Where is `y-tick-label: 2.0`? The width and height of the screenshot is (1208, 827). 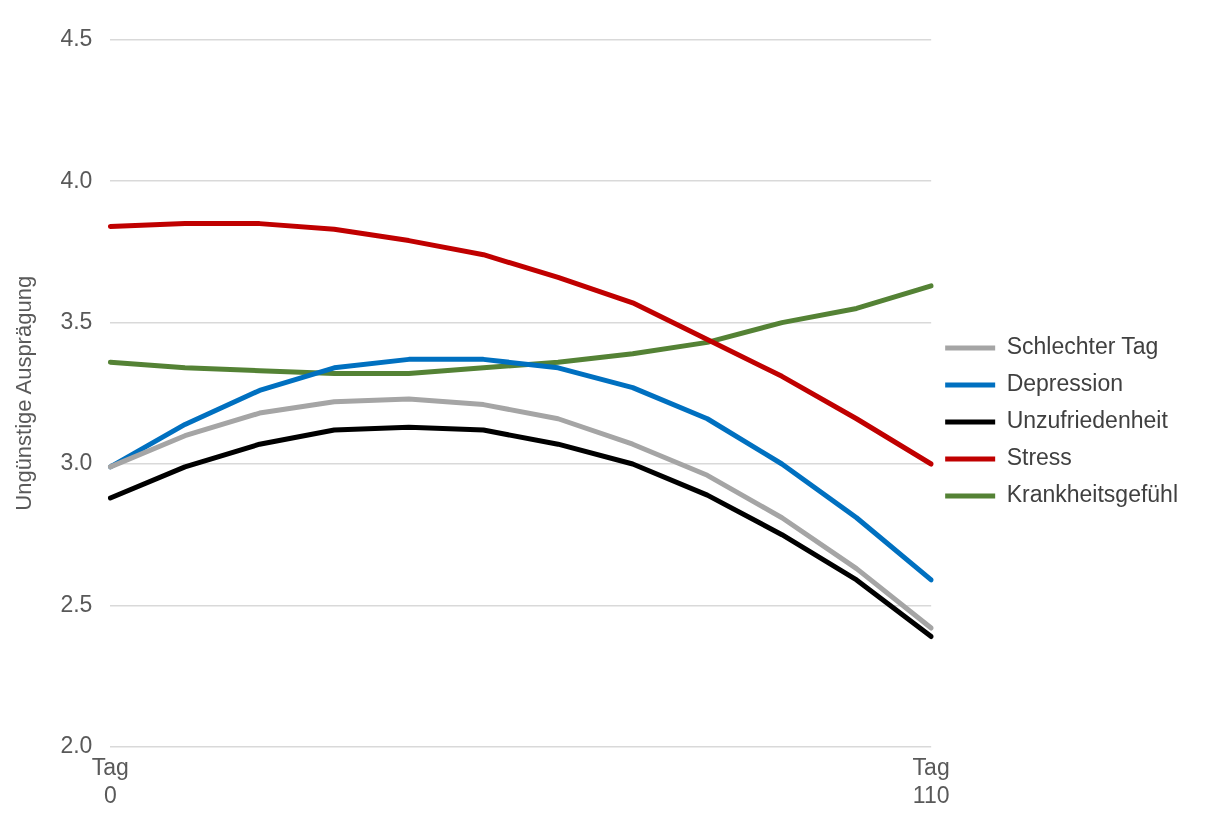
y-tick-label: 2.0 is located at coordinates (76, 745).